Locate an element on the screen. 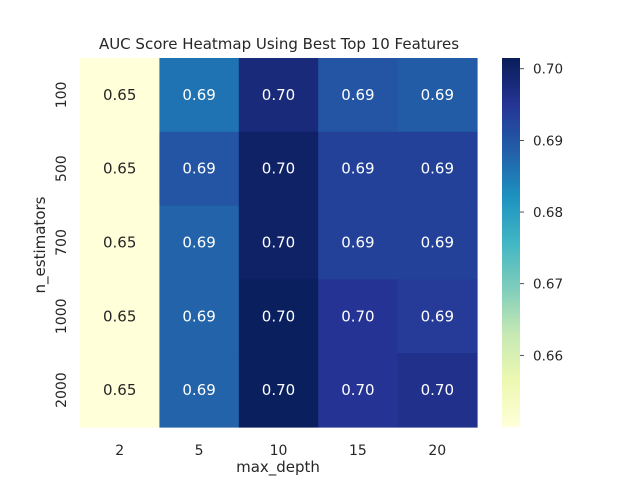 The width and height of the screenshot is (640, 480). x-tick-label: 5 is located at coordinates (199, 451).